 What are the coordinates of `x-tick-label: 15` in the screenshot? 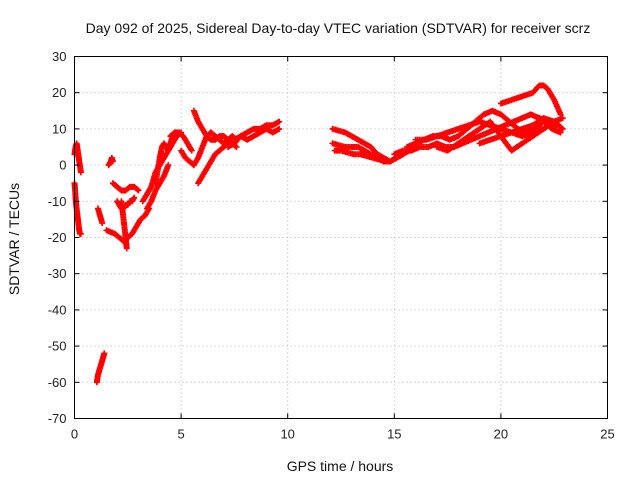 It's located at (394, 434).